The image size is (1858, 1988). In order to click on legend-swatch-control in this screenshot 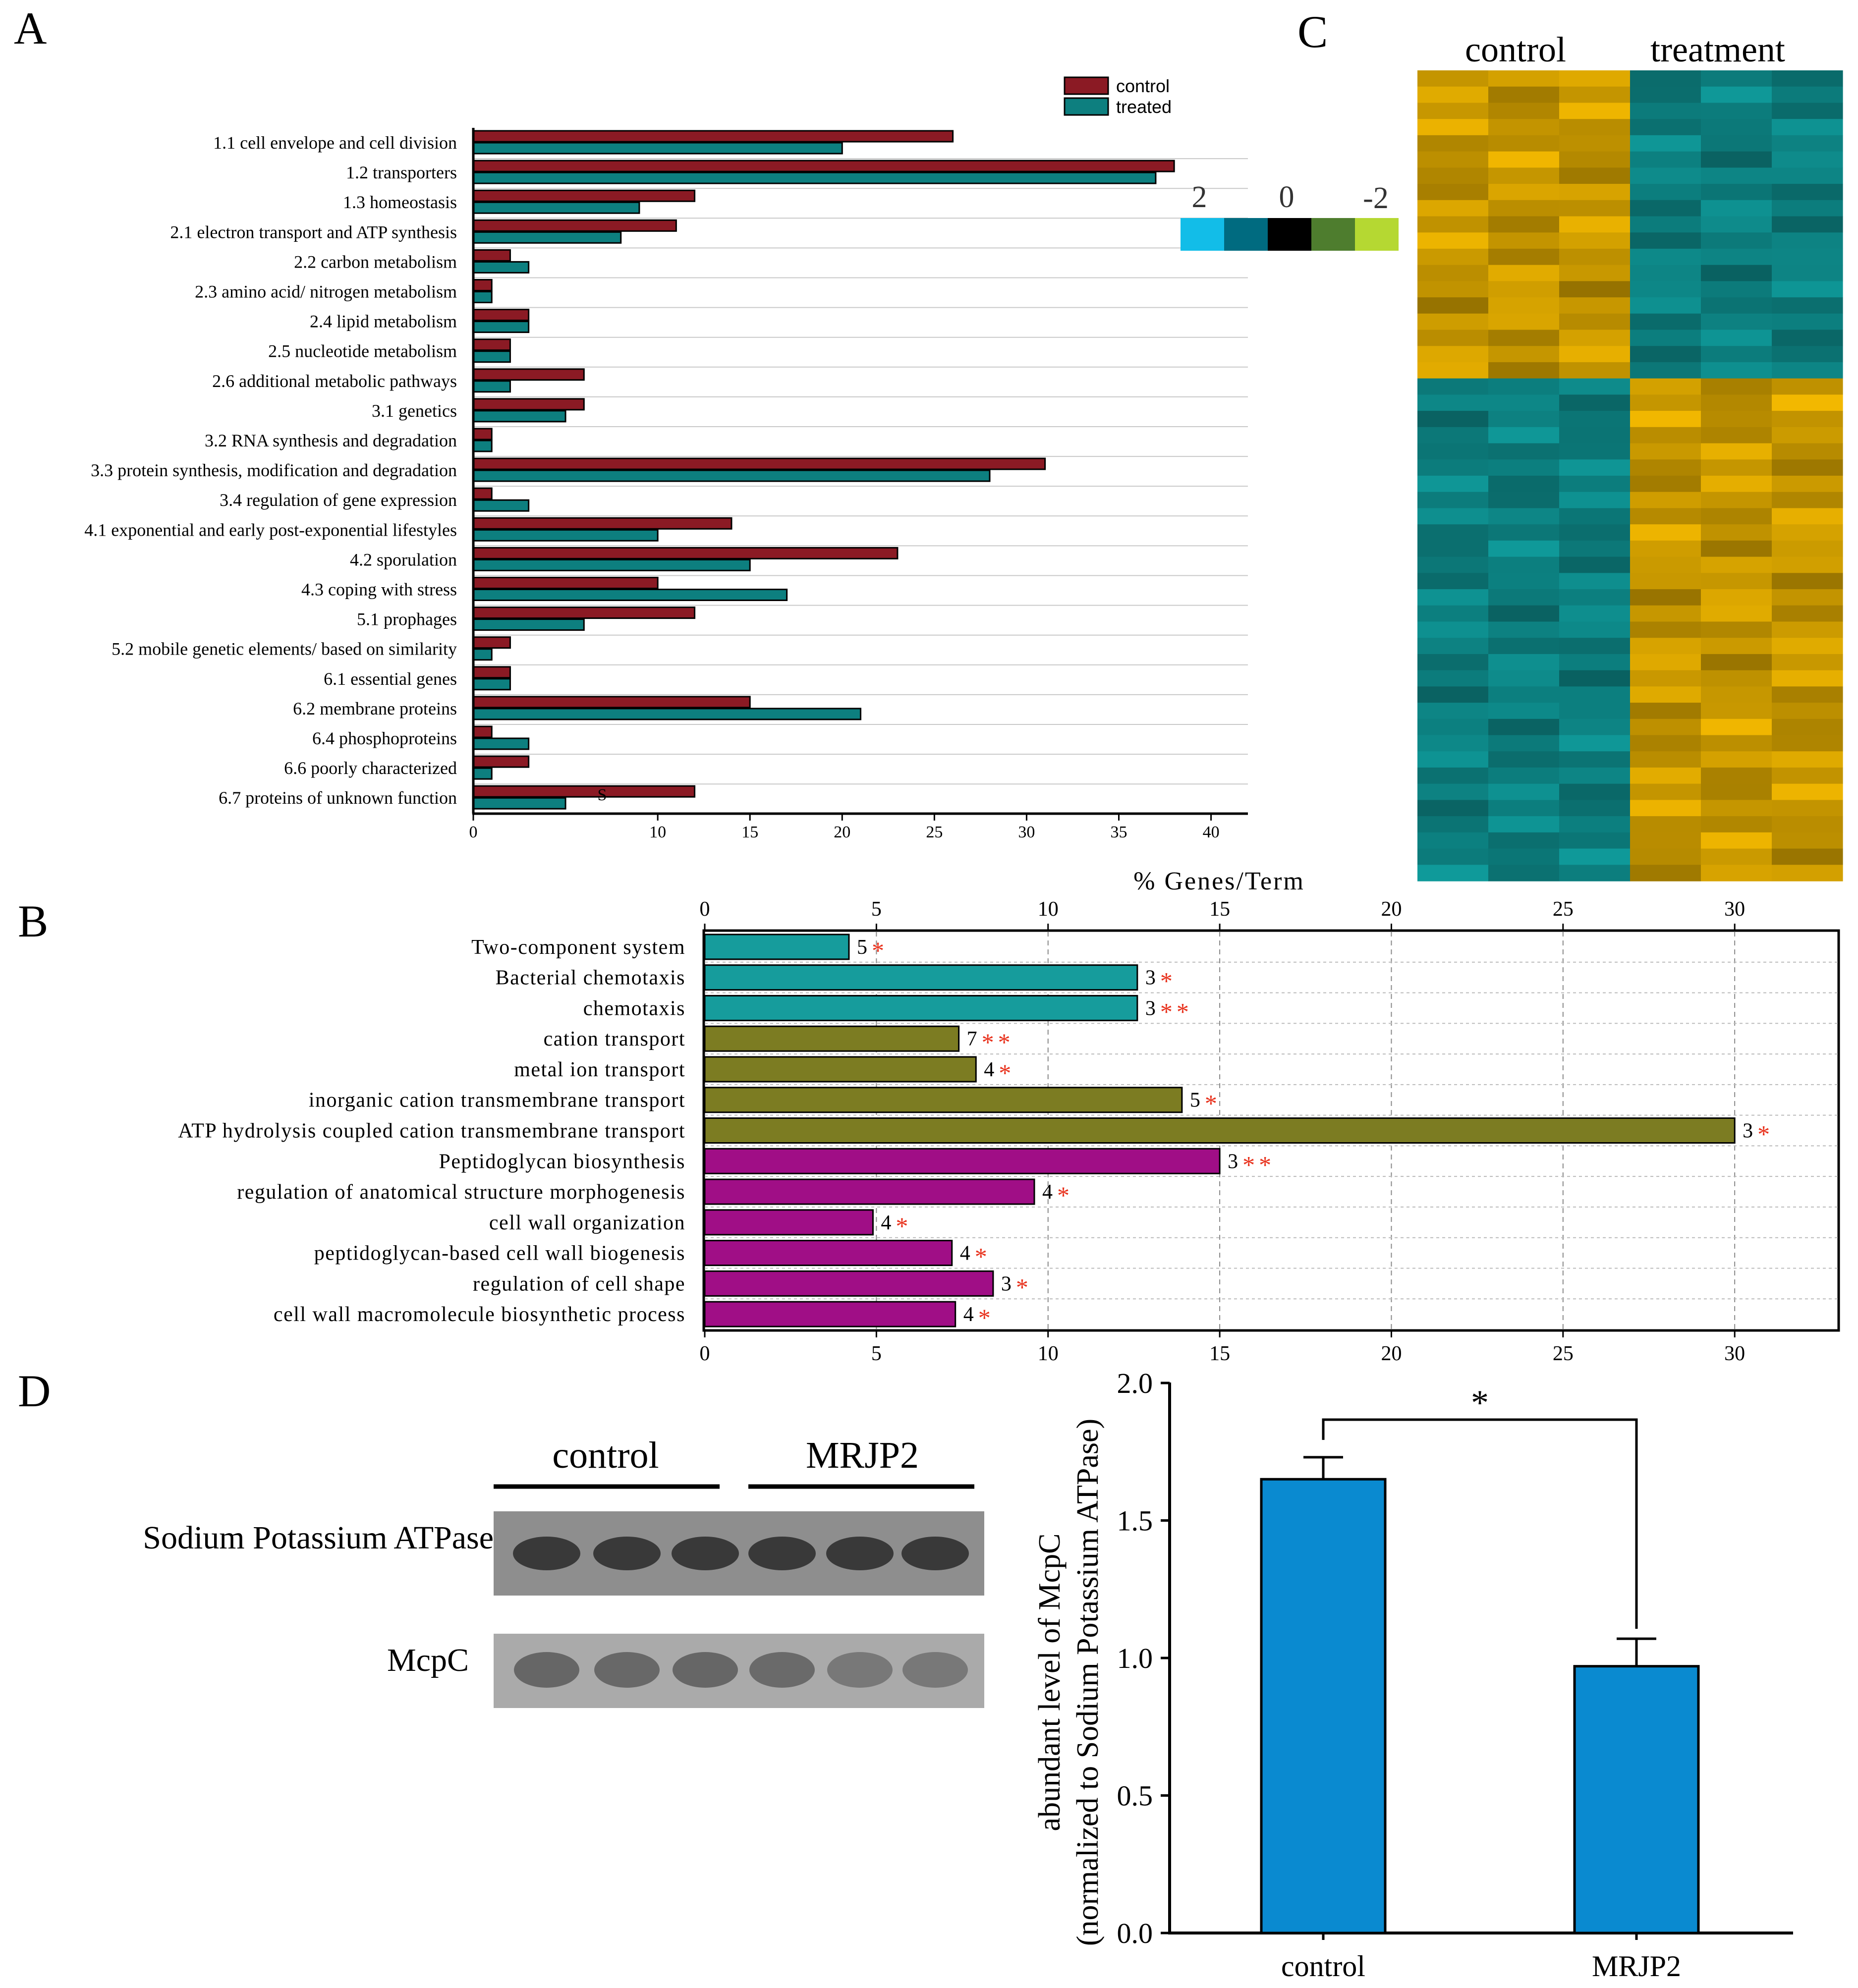, I will do `click(1086, 85)`.